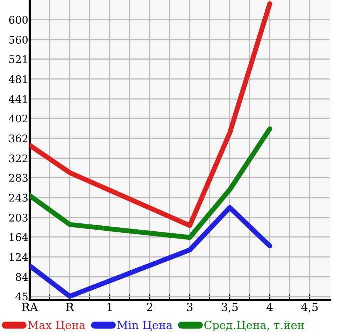 The height and width of the screenshot is (335, 345). What do you see at coordinates (57, 326) in the screenshot?
I see `legend-label: Max Цена` at bounding box center [57, 326].